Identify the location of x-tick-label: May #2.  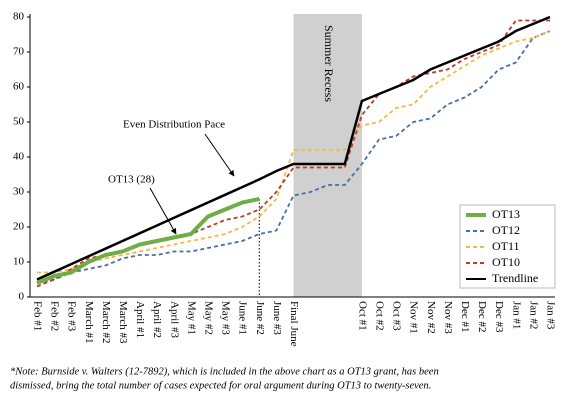
(208, 318).